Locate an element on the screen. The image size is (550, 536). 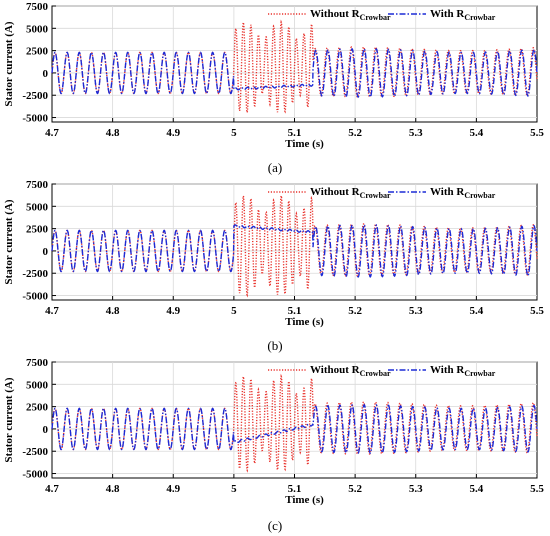
y-axis-label-c: Stator current (A) is located at coordinates (9, 419).